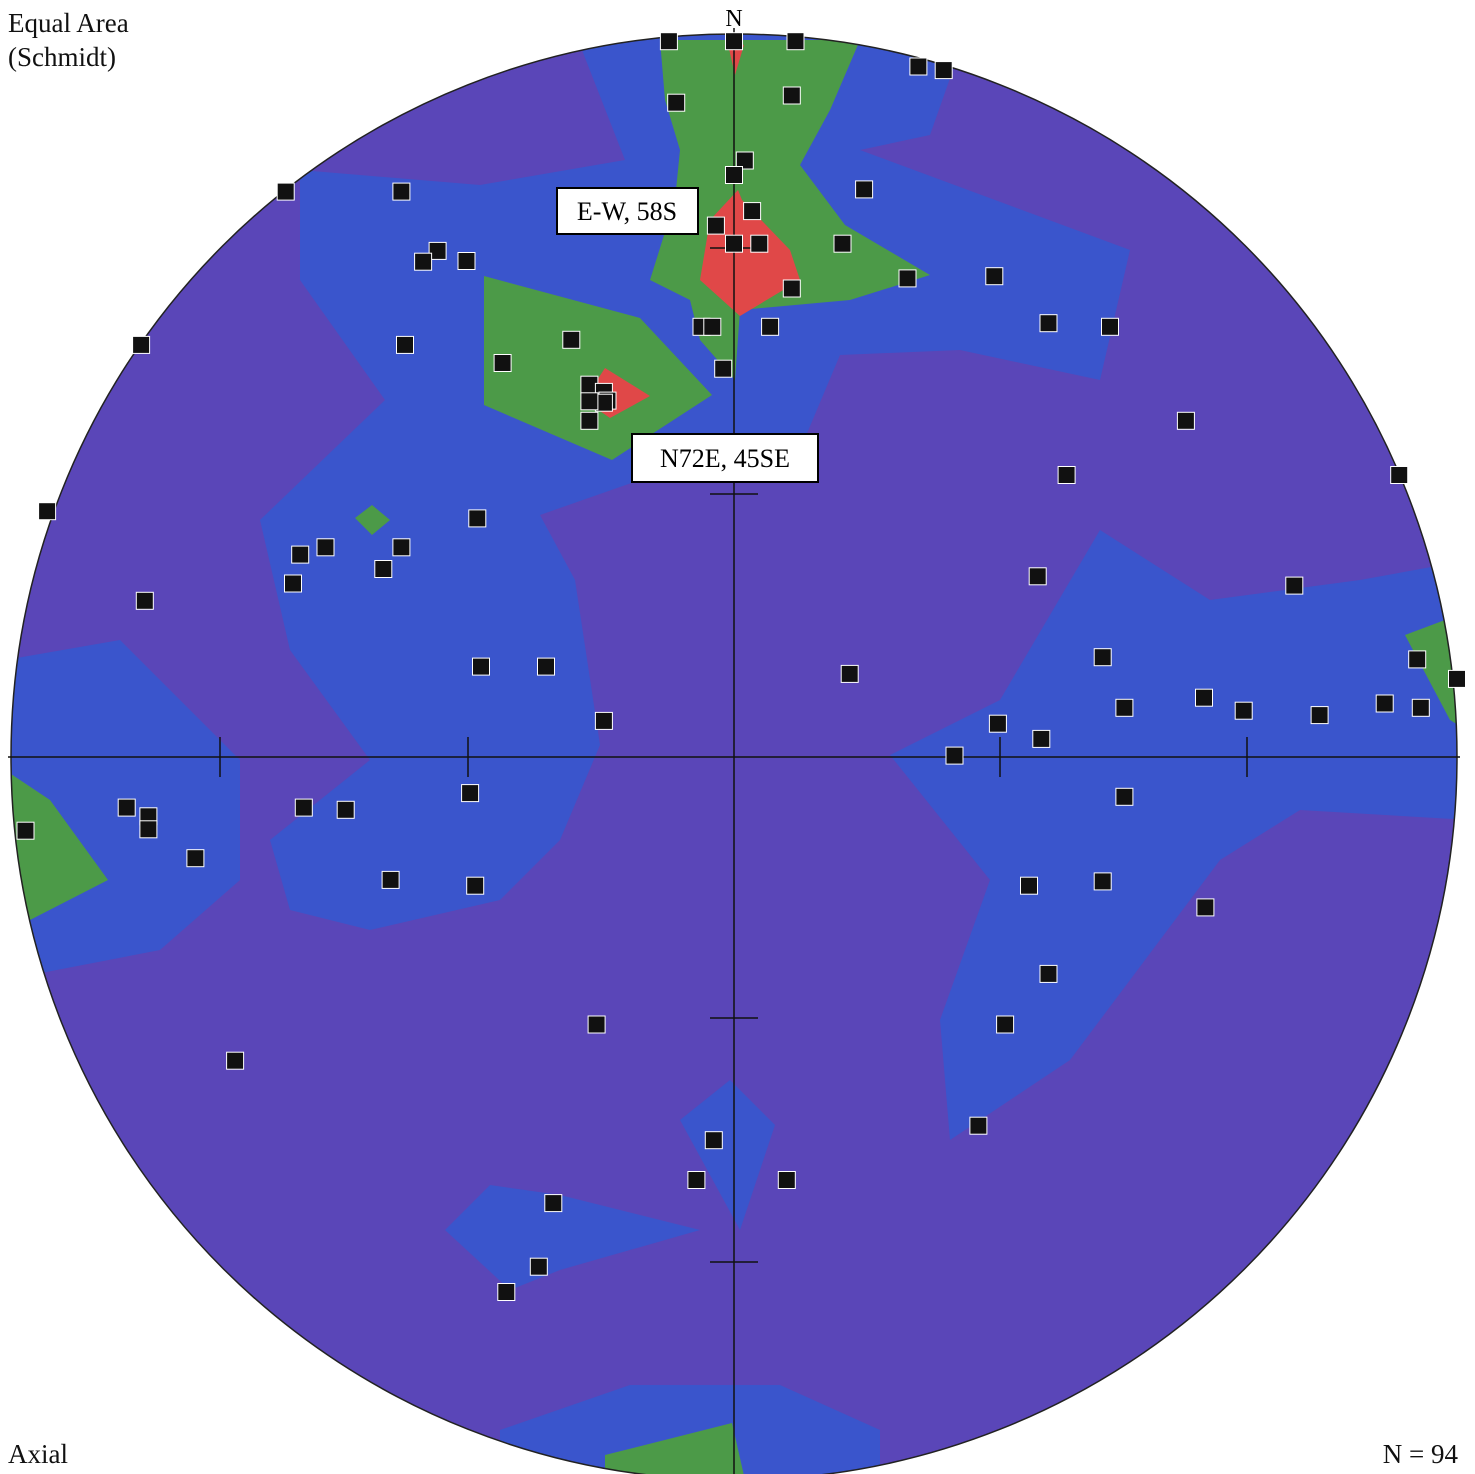  Describe the element at coordinates (62, 57) in the screenshot. I see `projection-subtitle: (Schmidt)` at that location.